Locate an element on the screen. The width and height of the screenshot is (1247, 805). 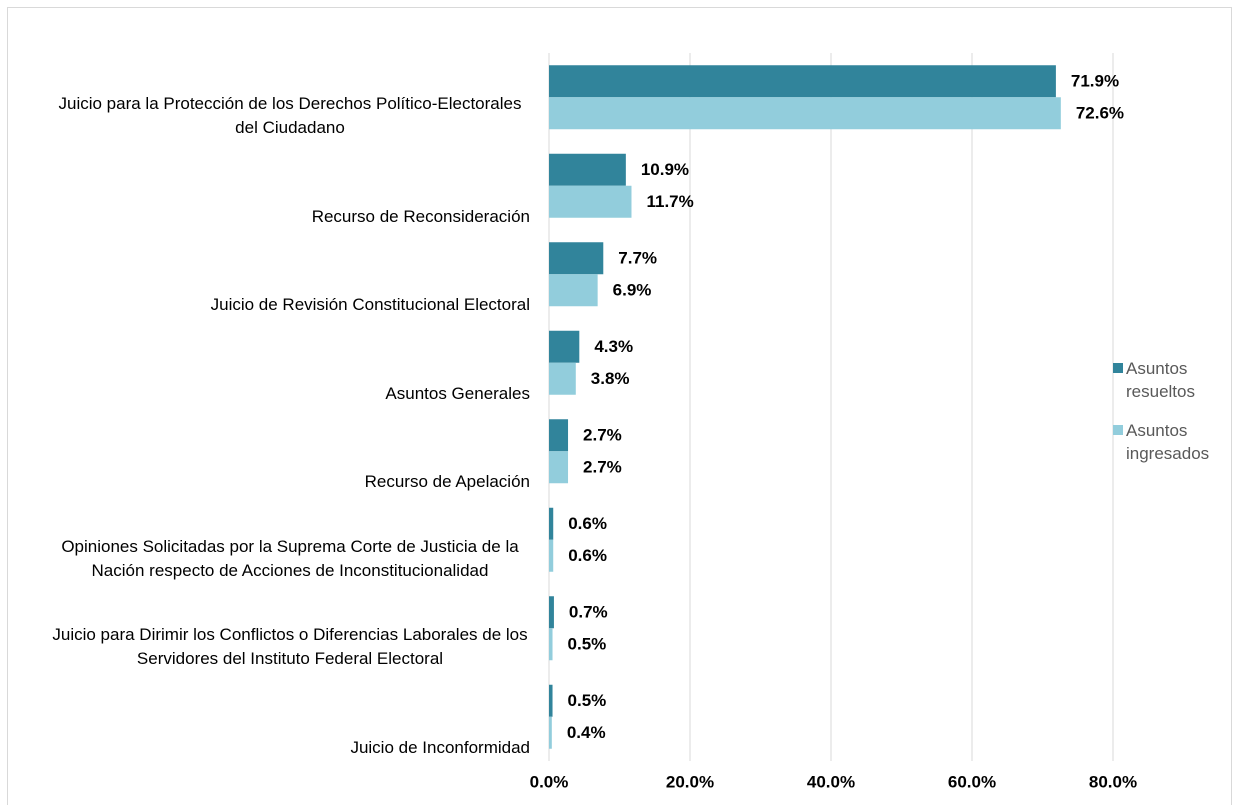
value-label: 7.7% is located at coordinates (637, 258).